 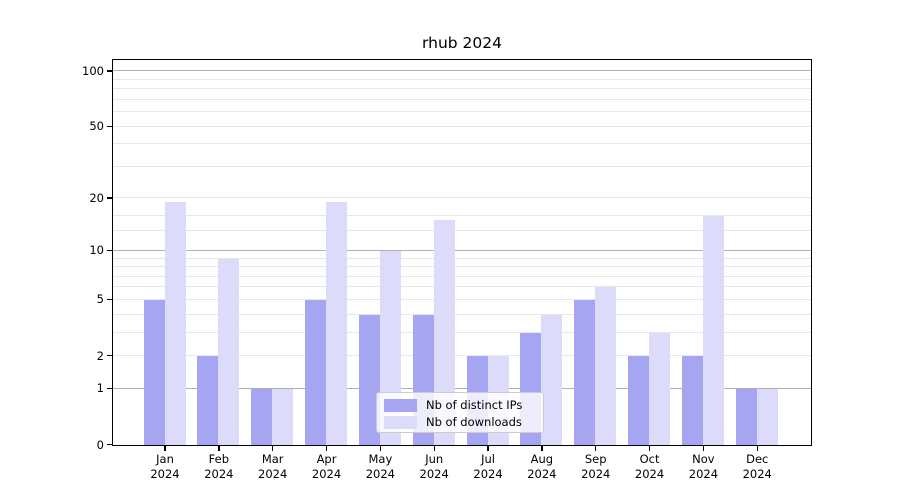 What do you see at coordinates (100, 388) in the screenshot?
I see `y-tick-label: 1` at bounding box center [100, 388].